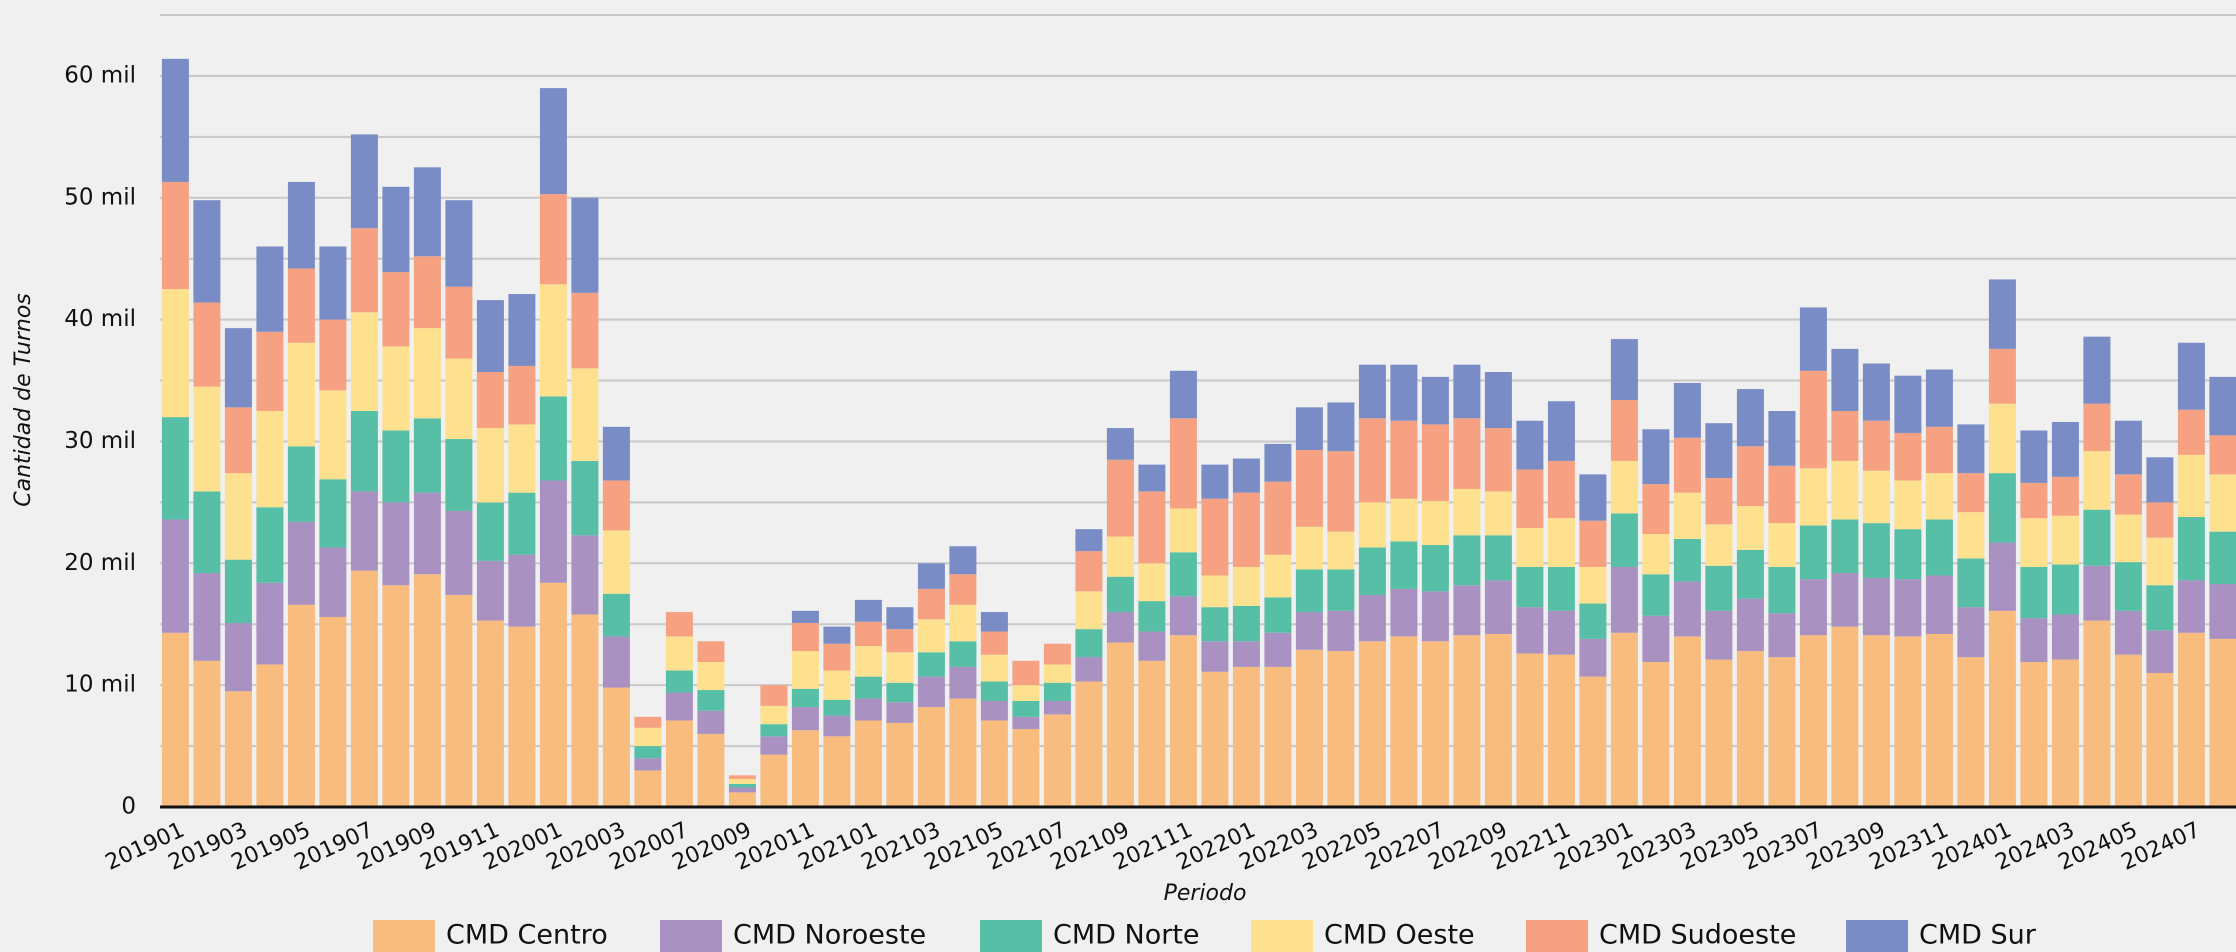 The height and width of the screenshot is (952, 2236). I want to click on y-tick-label: 40 mil, so click(100, 319).